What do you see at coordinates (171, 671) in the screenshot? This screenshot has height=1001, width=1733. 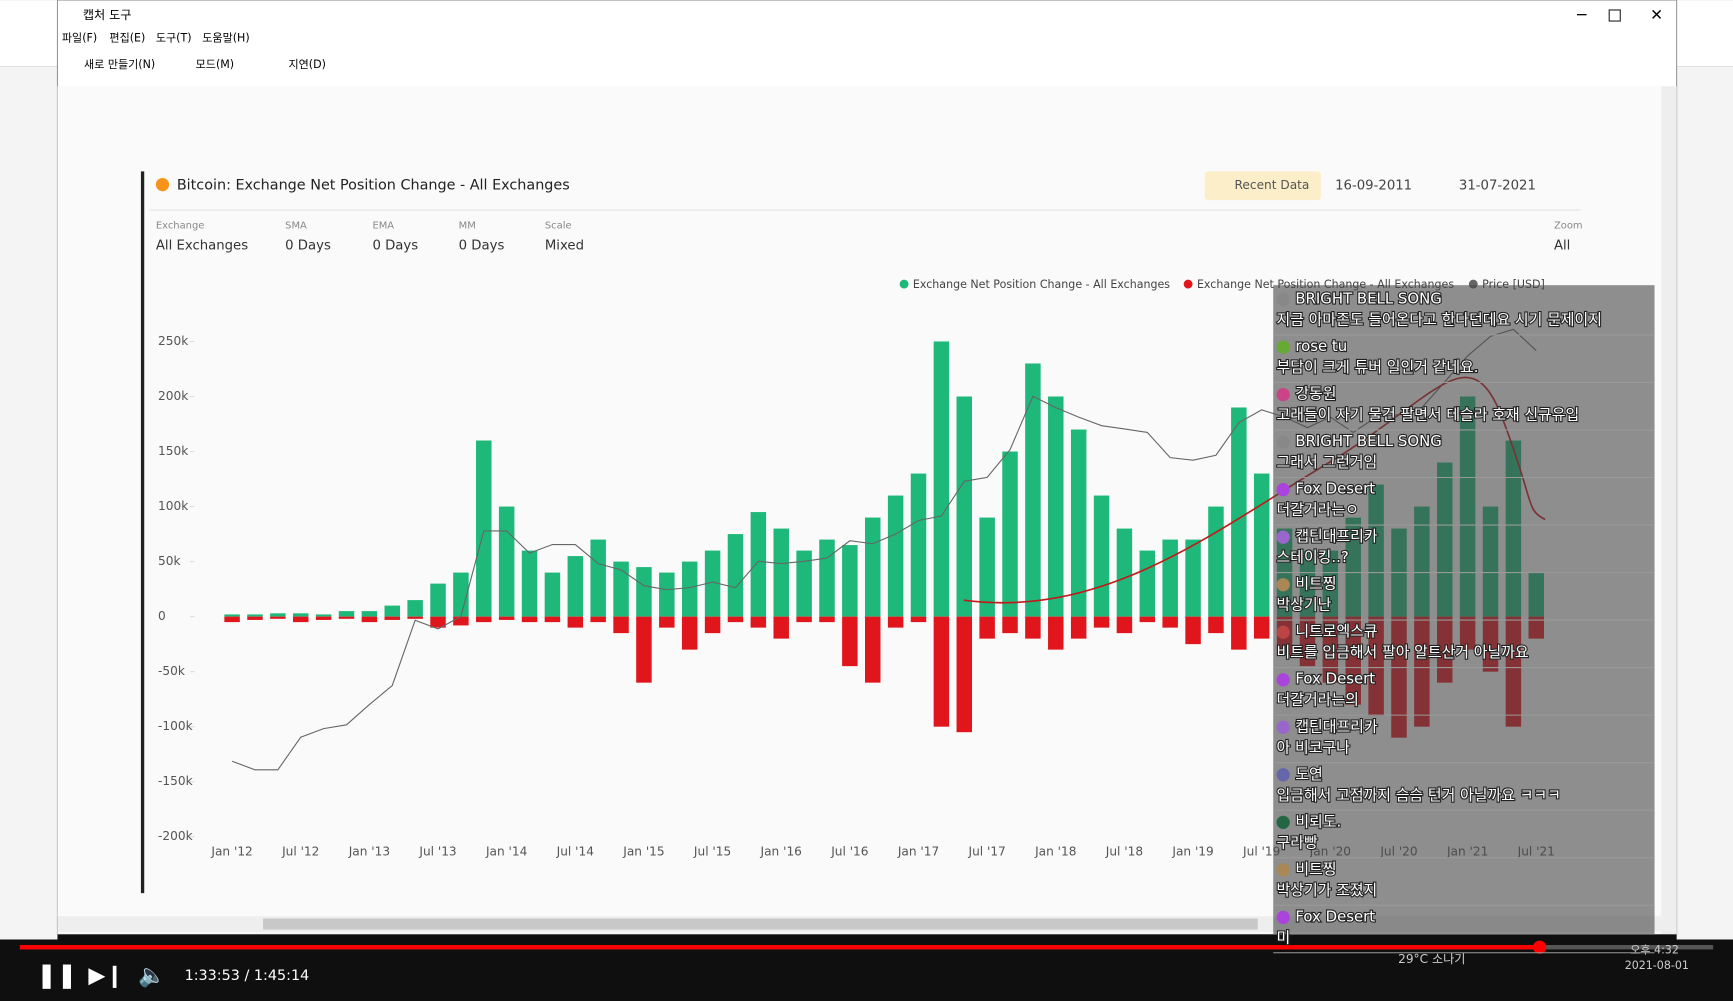 I see `y-tick-label: -50k` at bounding box center [171, 671].